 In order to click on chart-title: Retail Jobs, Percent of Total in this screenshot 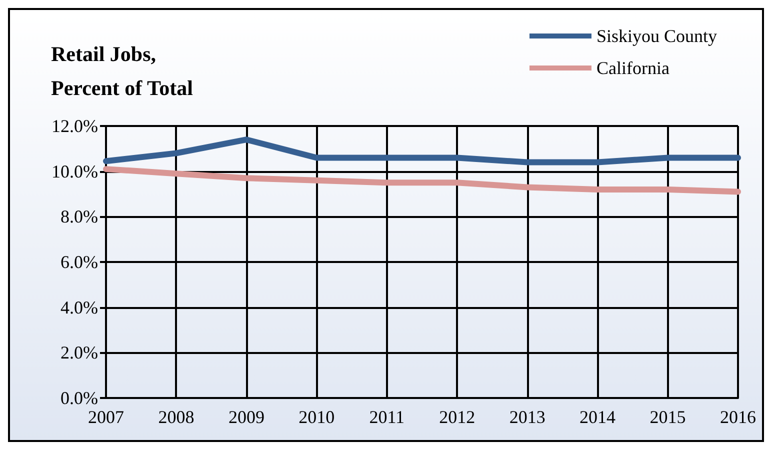, I will do `click(122, 71)`.